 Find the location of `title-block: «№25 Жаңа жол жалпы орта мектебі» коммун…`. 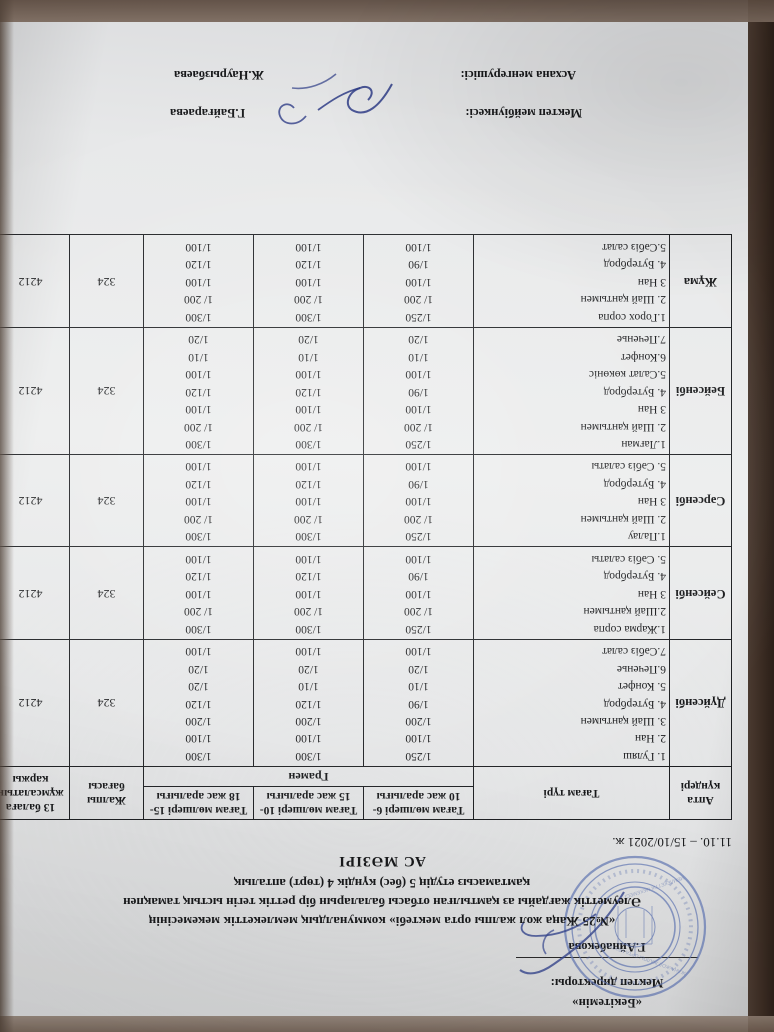

title-block: «№25 Жаңа жол жалпы орта мектебі» коммун… is located at coordinates (382, 882).